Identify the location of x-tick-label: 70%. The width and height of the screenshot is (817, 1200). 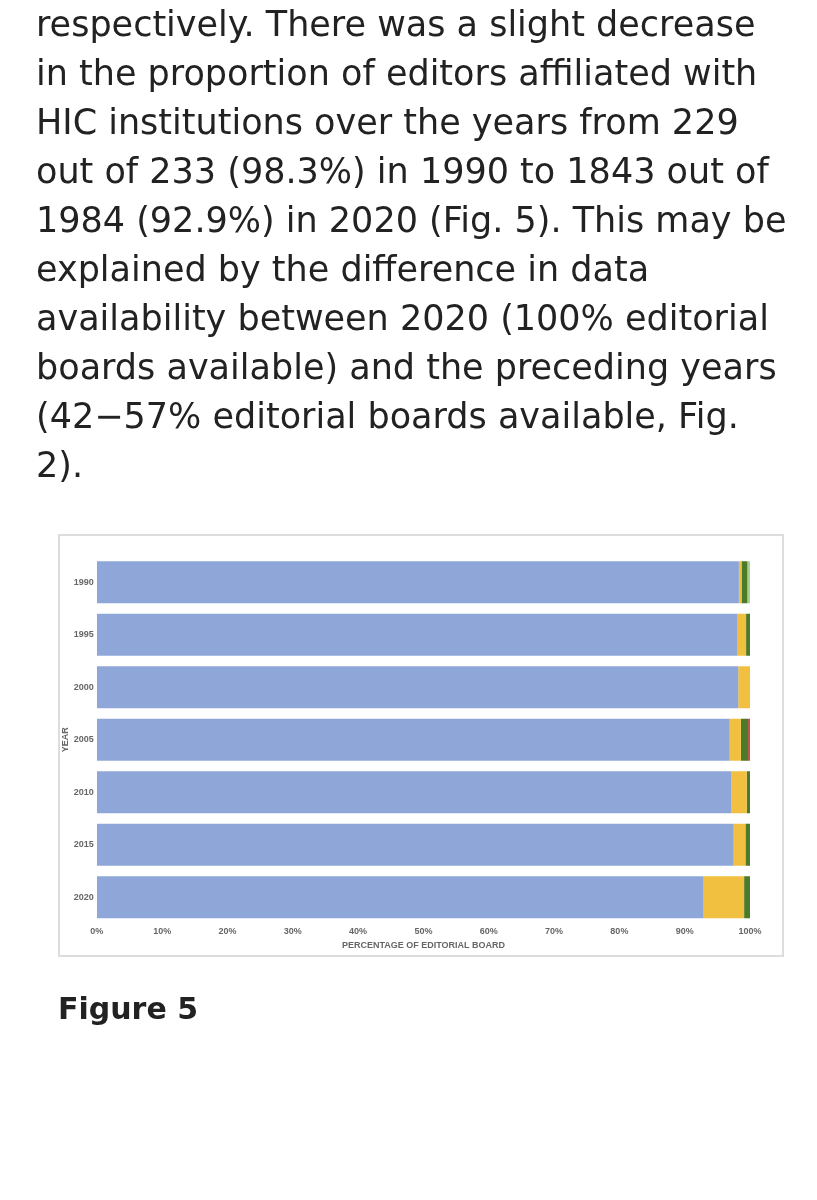
(554, 931).